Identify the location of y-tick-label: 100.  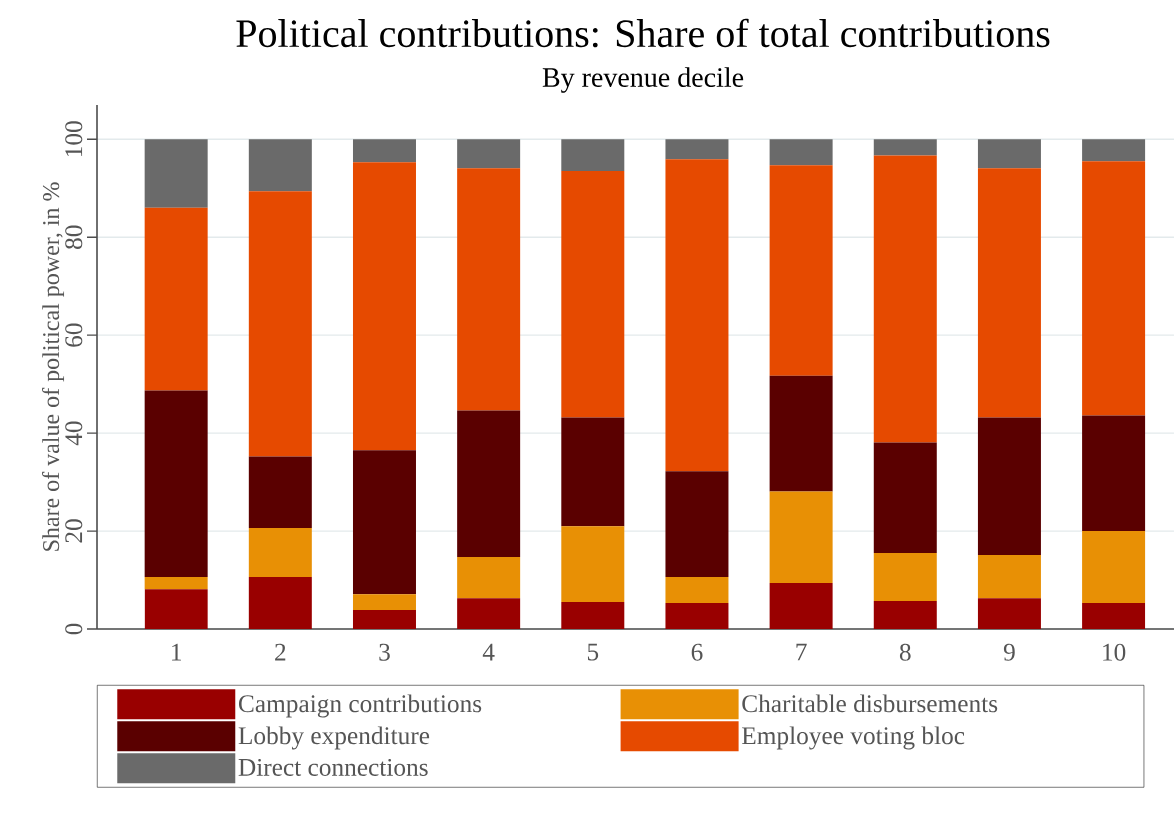
(74, 139).